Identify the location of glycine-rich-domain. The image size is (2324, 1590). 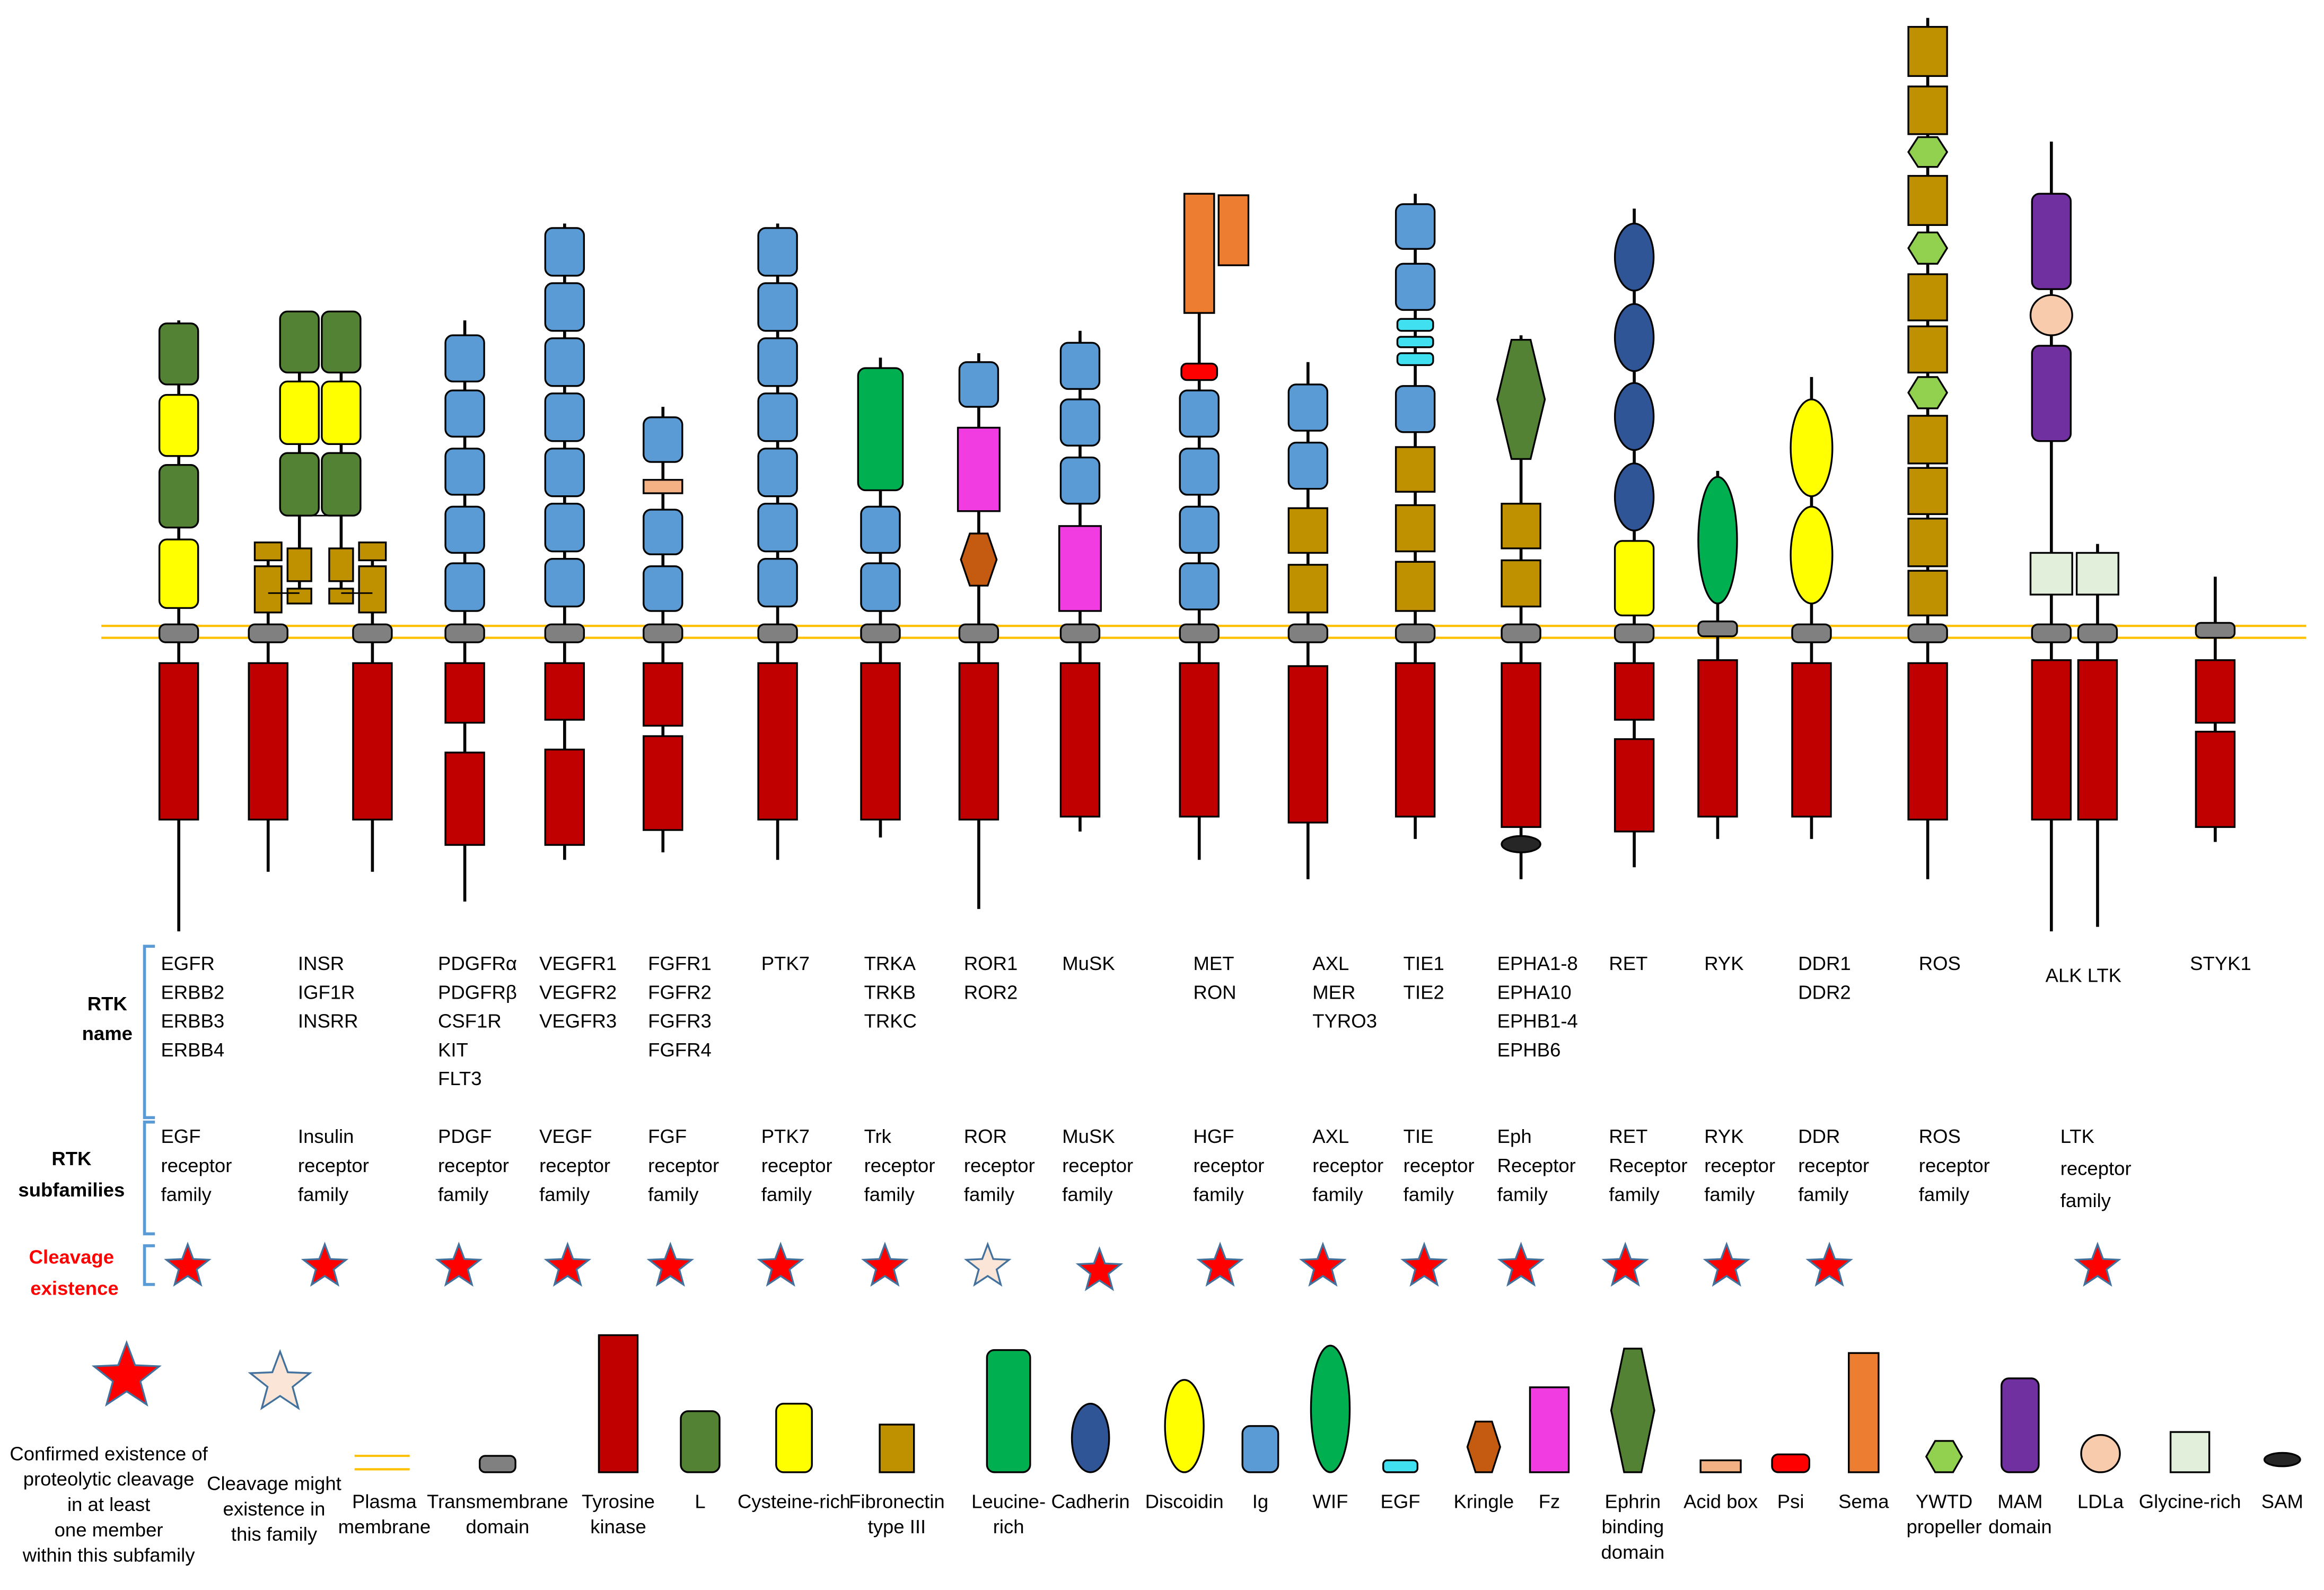
(2190, 1452).